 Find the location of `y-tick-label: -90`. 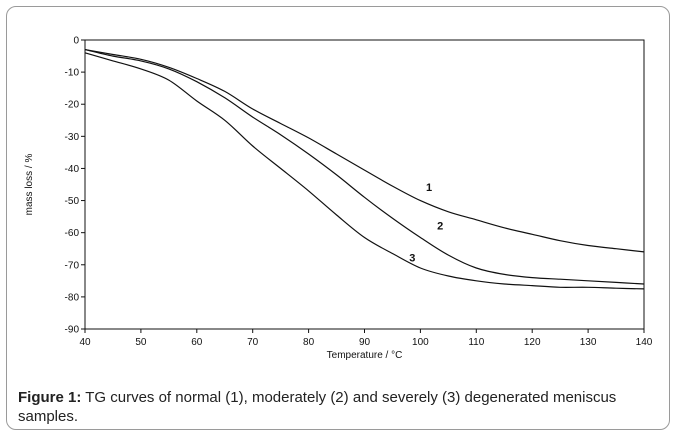

y-tick-label: -90 is located at coordinates (72, 330).